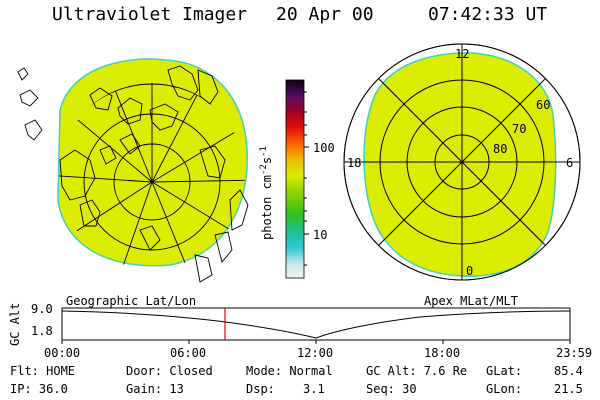  Describe the element at coordinates (315, 353) in the screenshot. I see `timeline-xtick-1200: 12:00` at that location.